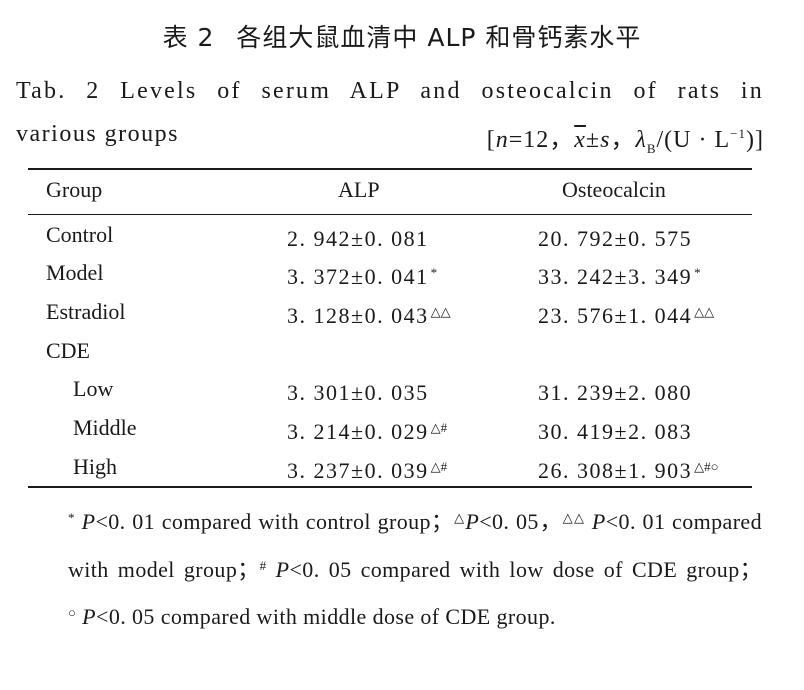 The height and width of the screenshot is (690, 804). I want to click on table-title-chinese: 表 2 各组大鼠血清中 ALP 和骨钙素水平, so click(402, 36).